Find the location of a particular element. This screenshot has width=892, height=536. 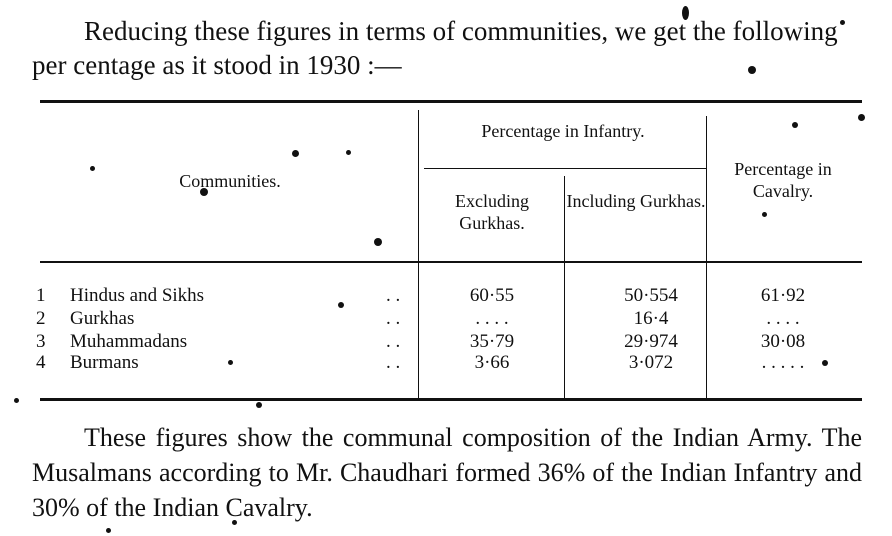

excluding-value: 3·66 is located at coordinates (492, 362).